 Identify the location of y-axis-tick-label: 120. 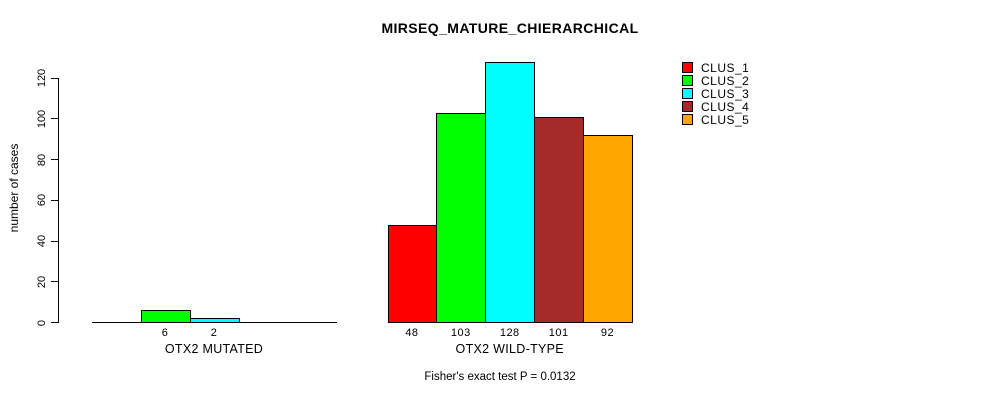
(42, 78).